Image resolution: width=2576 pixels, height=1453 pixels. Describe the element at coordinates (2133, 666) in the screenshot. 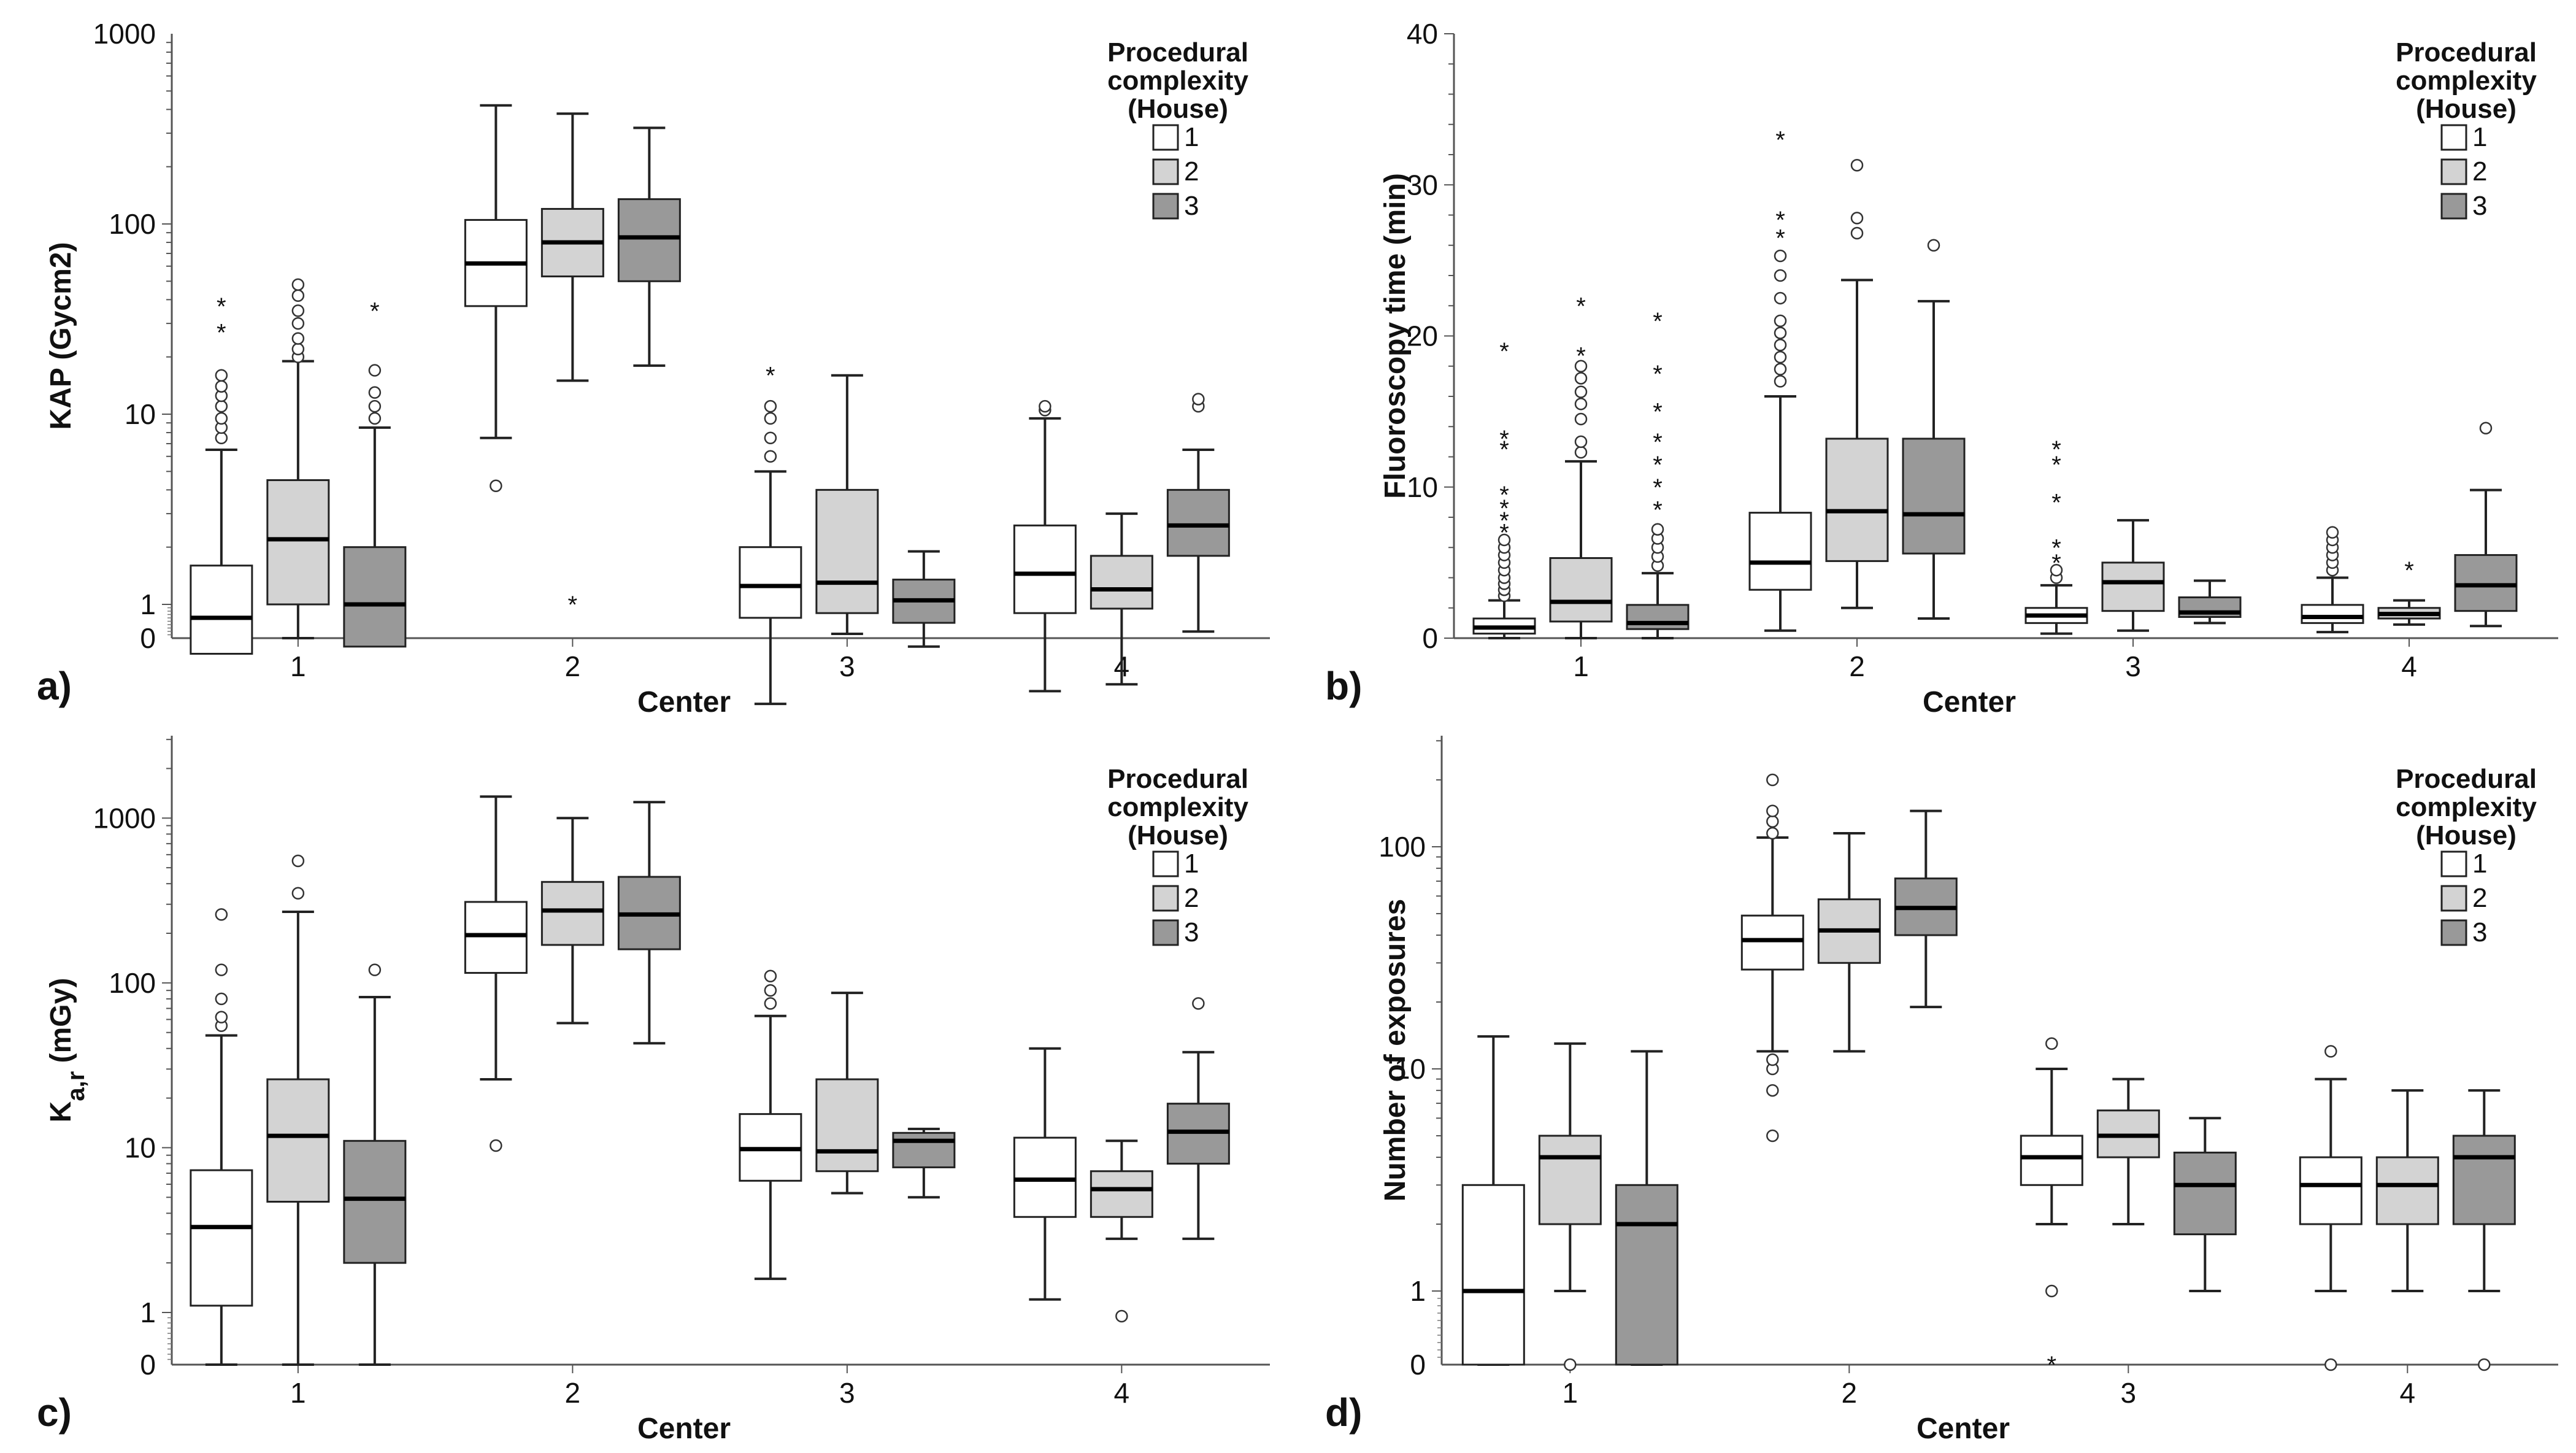

I see `x-tick-label: 3` at that location.